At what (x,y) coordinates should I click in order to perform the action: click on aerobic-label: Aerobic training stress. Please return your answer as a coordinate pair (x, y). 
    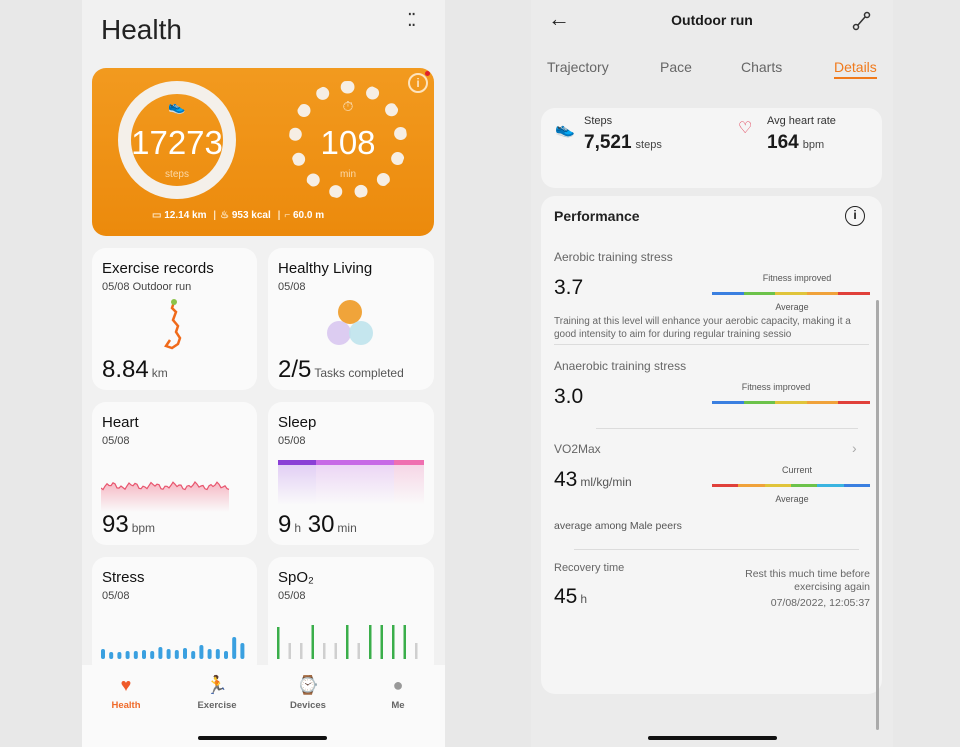
    Looking at the image, I should click on (613, 257).